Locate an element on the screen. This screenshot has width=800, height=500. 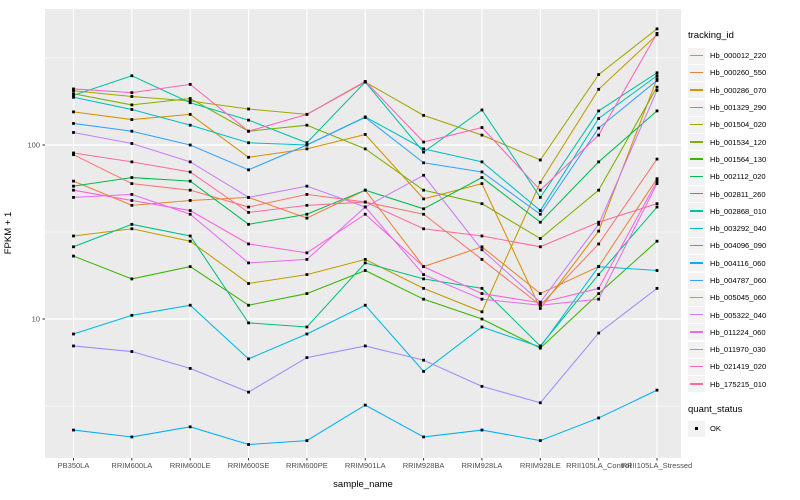
legend-quant-status-items: OK is located at coordinates (743, 428).